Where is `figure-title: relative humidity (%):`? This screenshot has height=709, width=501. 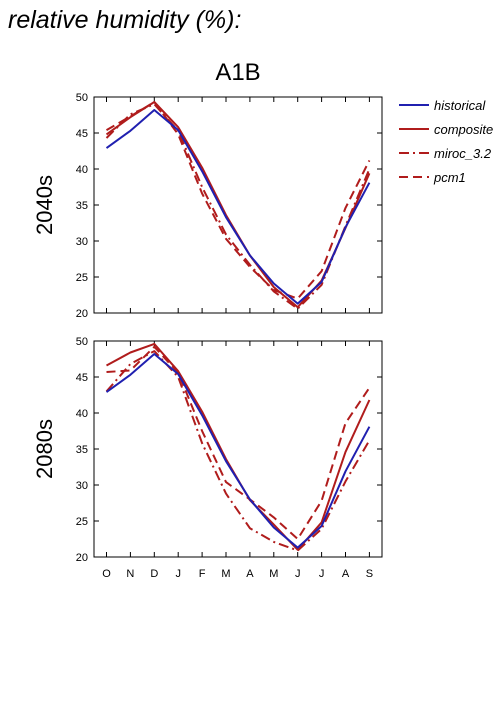
figure-title: relative humidity (%): is located at coordinates (125, 20).